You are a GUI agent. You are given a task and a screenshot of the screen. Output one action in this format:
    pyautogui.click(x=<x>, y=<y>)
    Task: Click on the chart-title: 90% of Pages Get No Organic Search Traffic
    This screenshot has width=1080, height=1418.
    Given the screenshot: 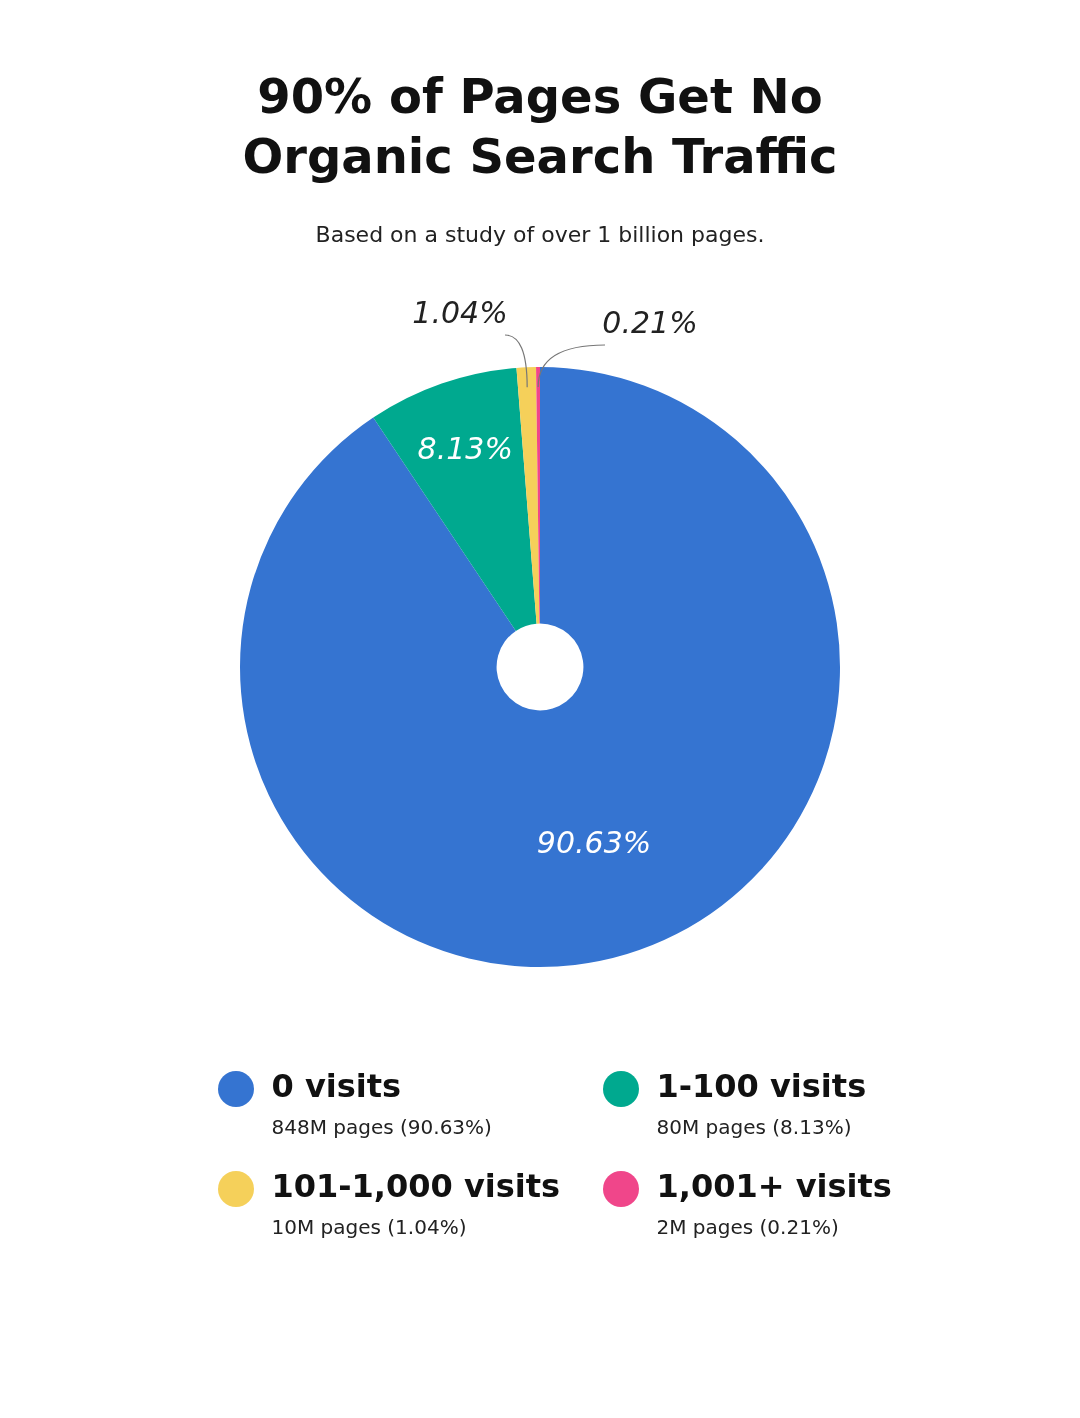 What is the action you would take?
    pyautogui.click(x=540, y=126)
    